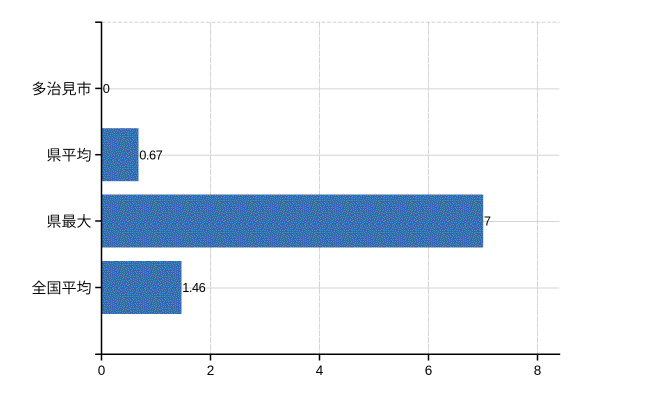 The image size is (650, 405). Describe the element at coordinates (487, 221) in the screenshot. I see `svg-text: 7` at that location.